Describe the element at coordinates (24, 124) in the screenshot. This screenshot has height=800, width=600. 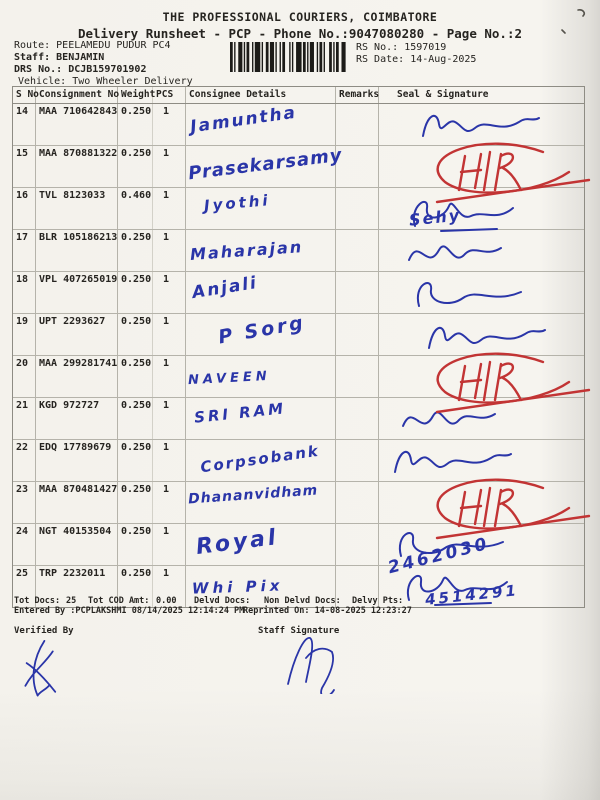
I see `cell-s-no: 14` at that location.